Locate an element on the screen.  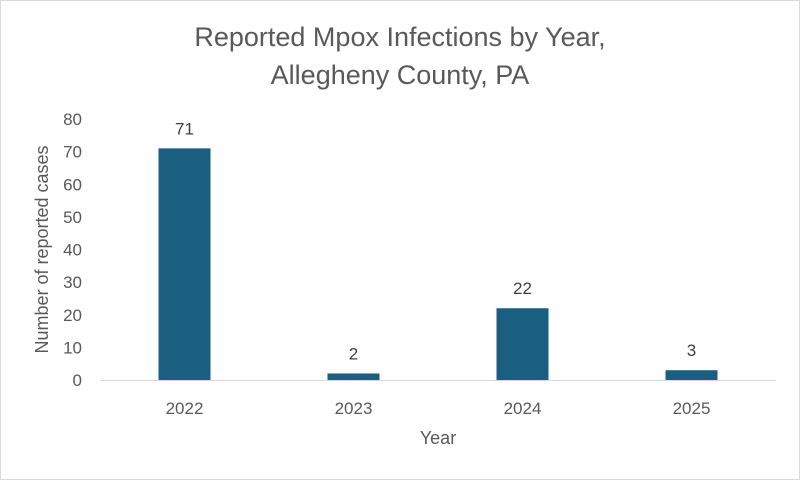
chart-title-line-2: Allegheny County, PA is located at coordinates (400, 75).